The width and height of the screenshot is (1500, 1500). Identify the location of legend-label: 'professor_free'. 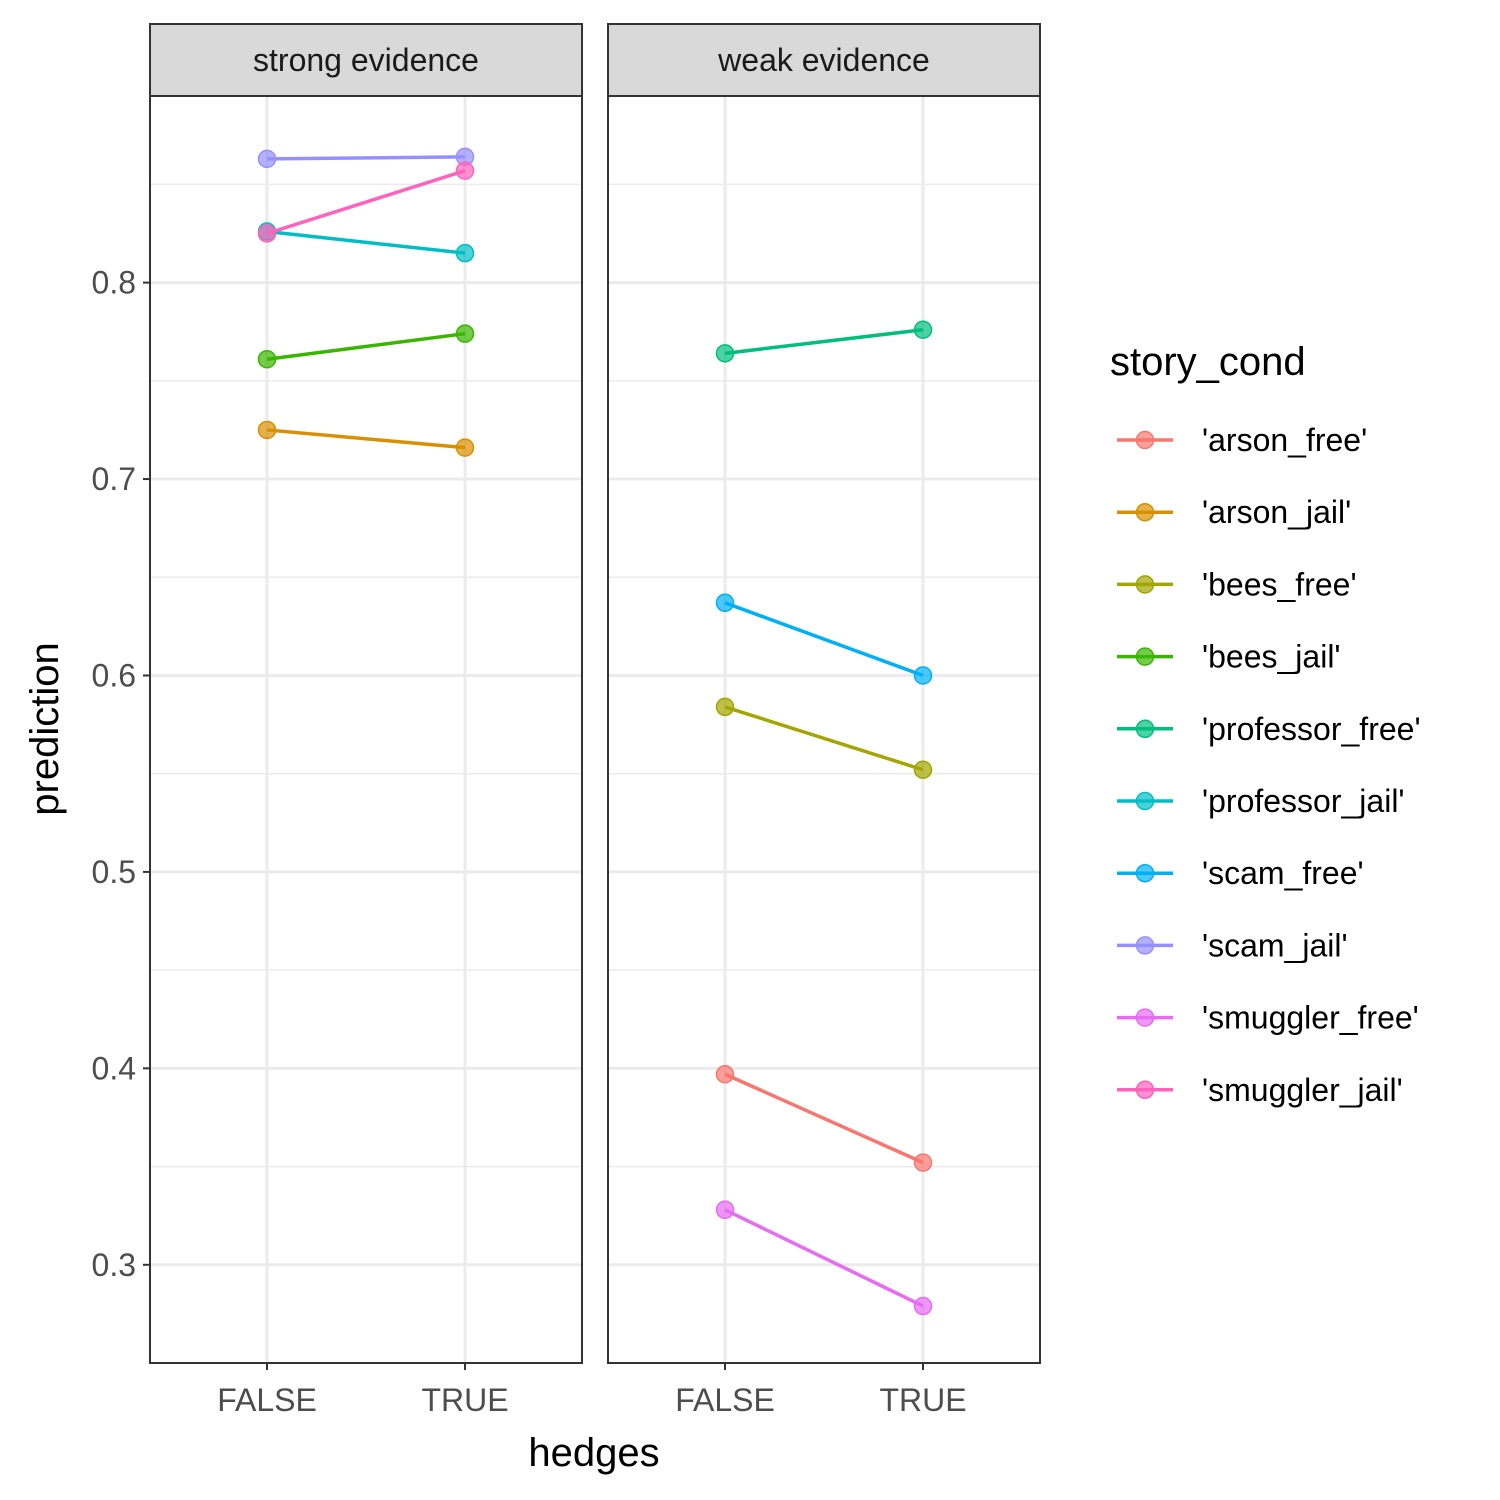
(1311, 729).